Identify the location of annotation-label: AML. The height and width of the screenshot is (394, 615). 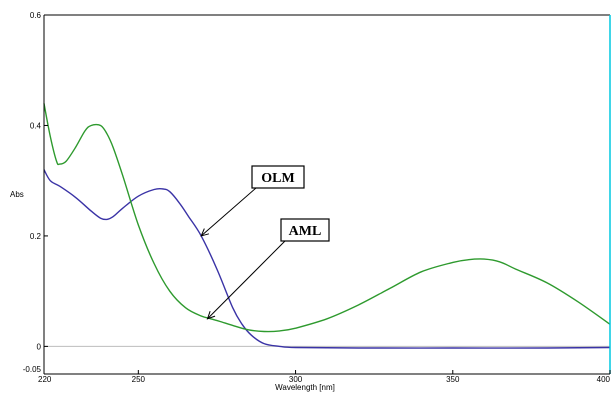
(305, 231).